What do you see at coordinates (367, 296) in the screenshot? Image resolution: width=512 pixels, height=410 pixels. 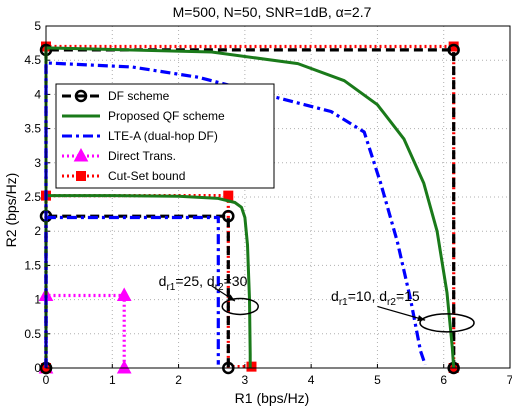 I see `annotation-part: =10, d` at bounding box center [367, 296].